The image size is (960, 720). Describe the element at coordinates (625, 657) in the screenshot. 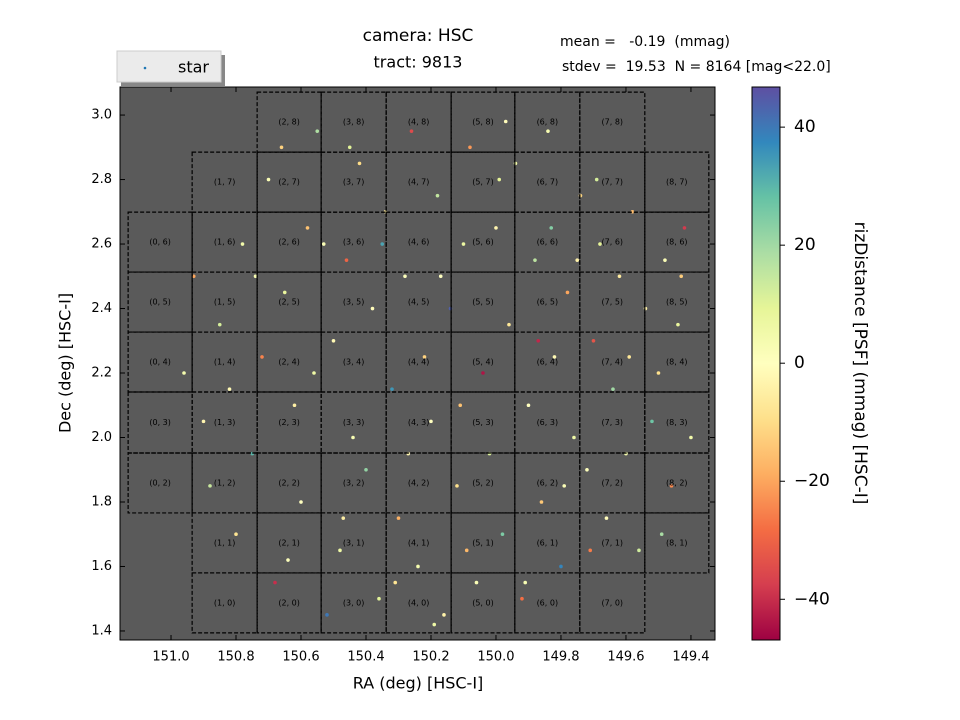

I see `x-tick-label: 149.6` at that location.